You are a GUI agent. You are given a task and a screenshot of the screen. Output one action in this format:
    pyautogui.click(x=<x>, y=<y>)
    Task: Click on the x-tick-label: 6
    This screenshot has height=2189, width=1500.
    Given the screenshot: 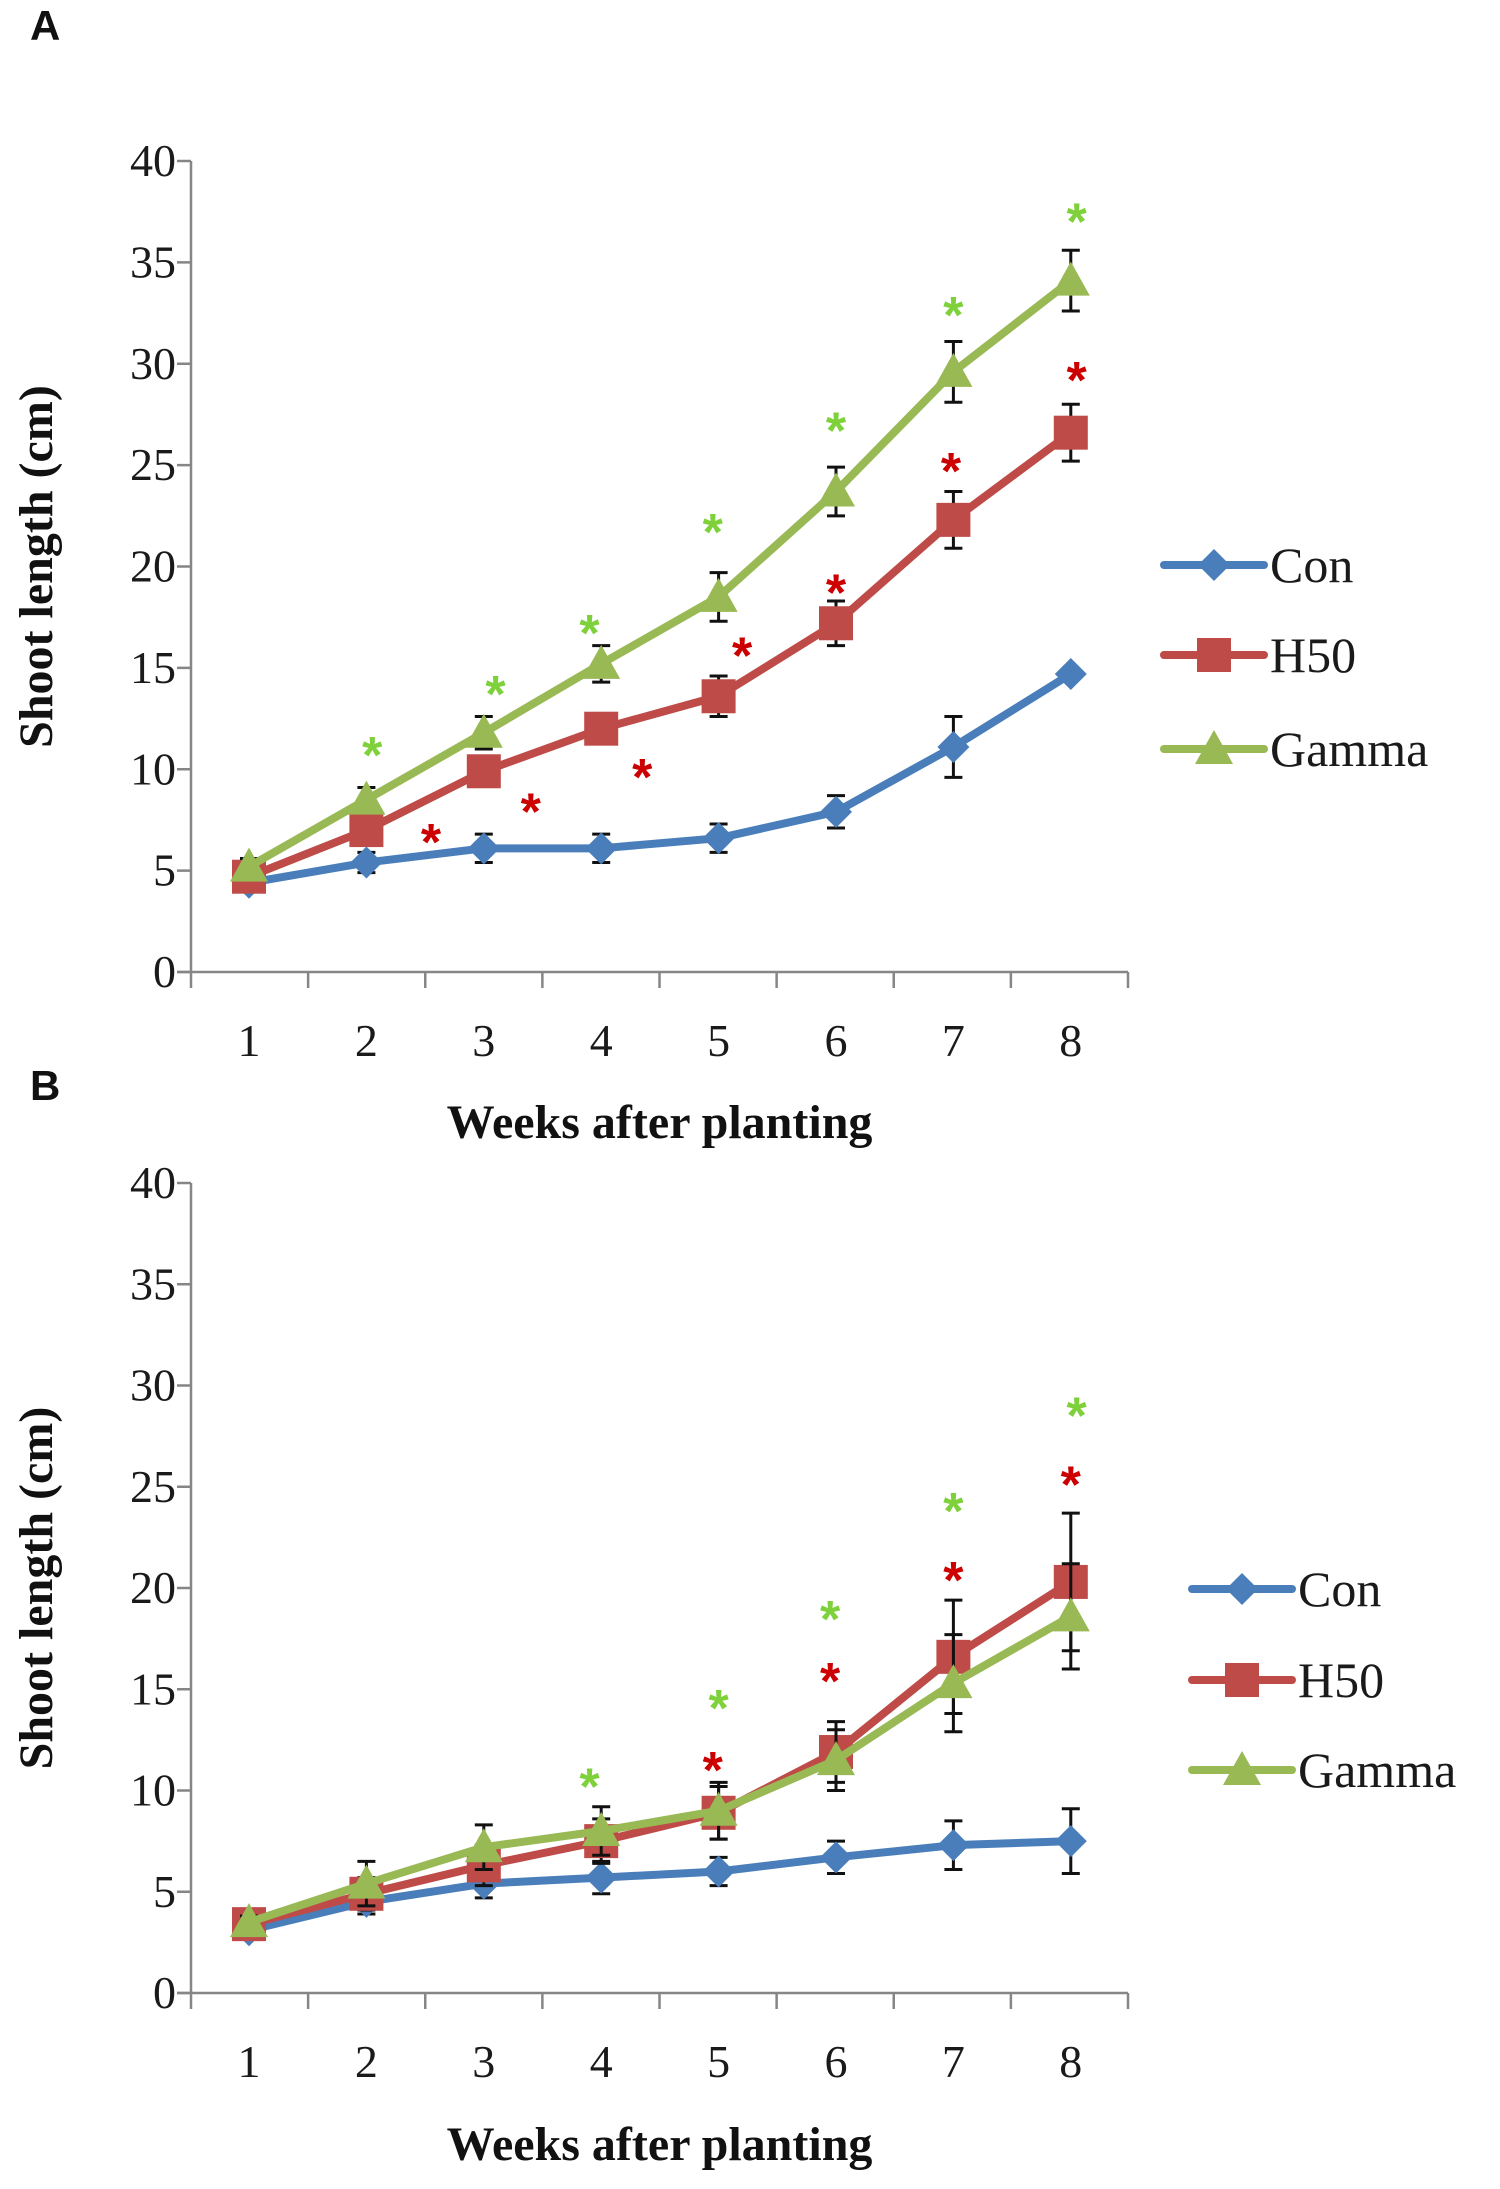 What is the action you would take?
    pyautogui.click(x=836, y=2061)
    